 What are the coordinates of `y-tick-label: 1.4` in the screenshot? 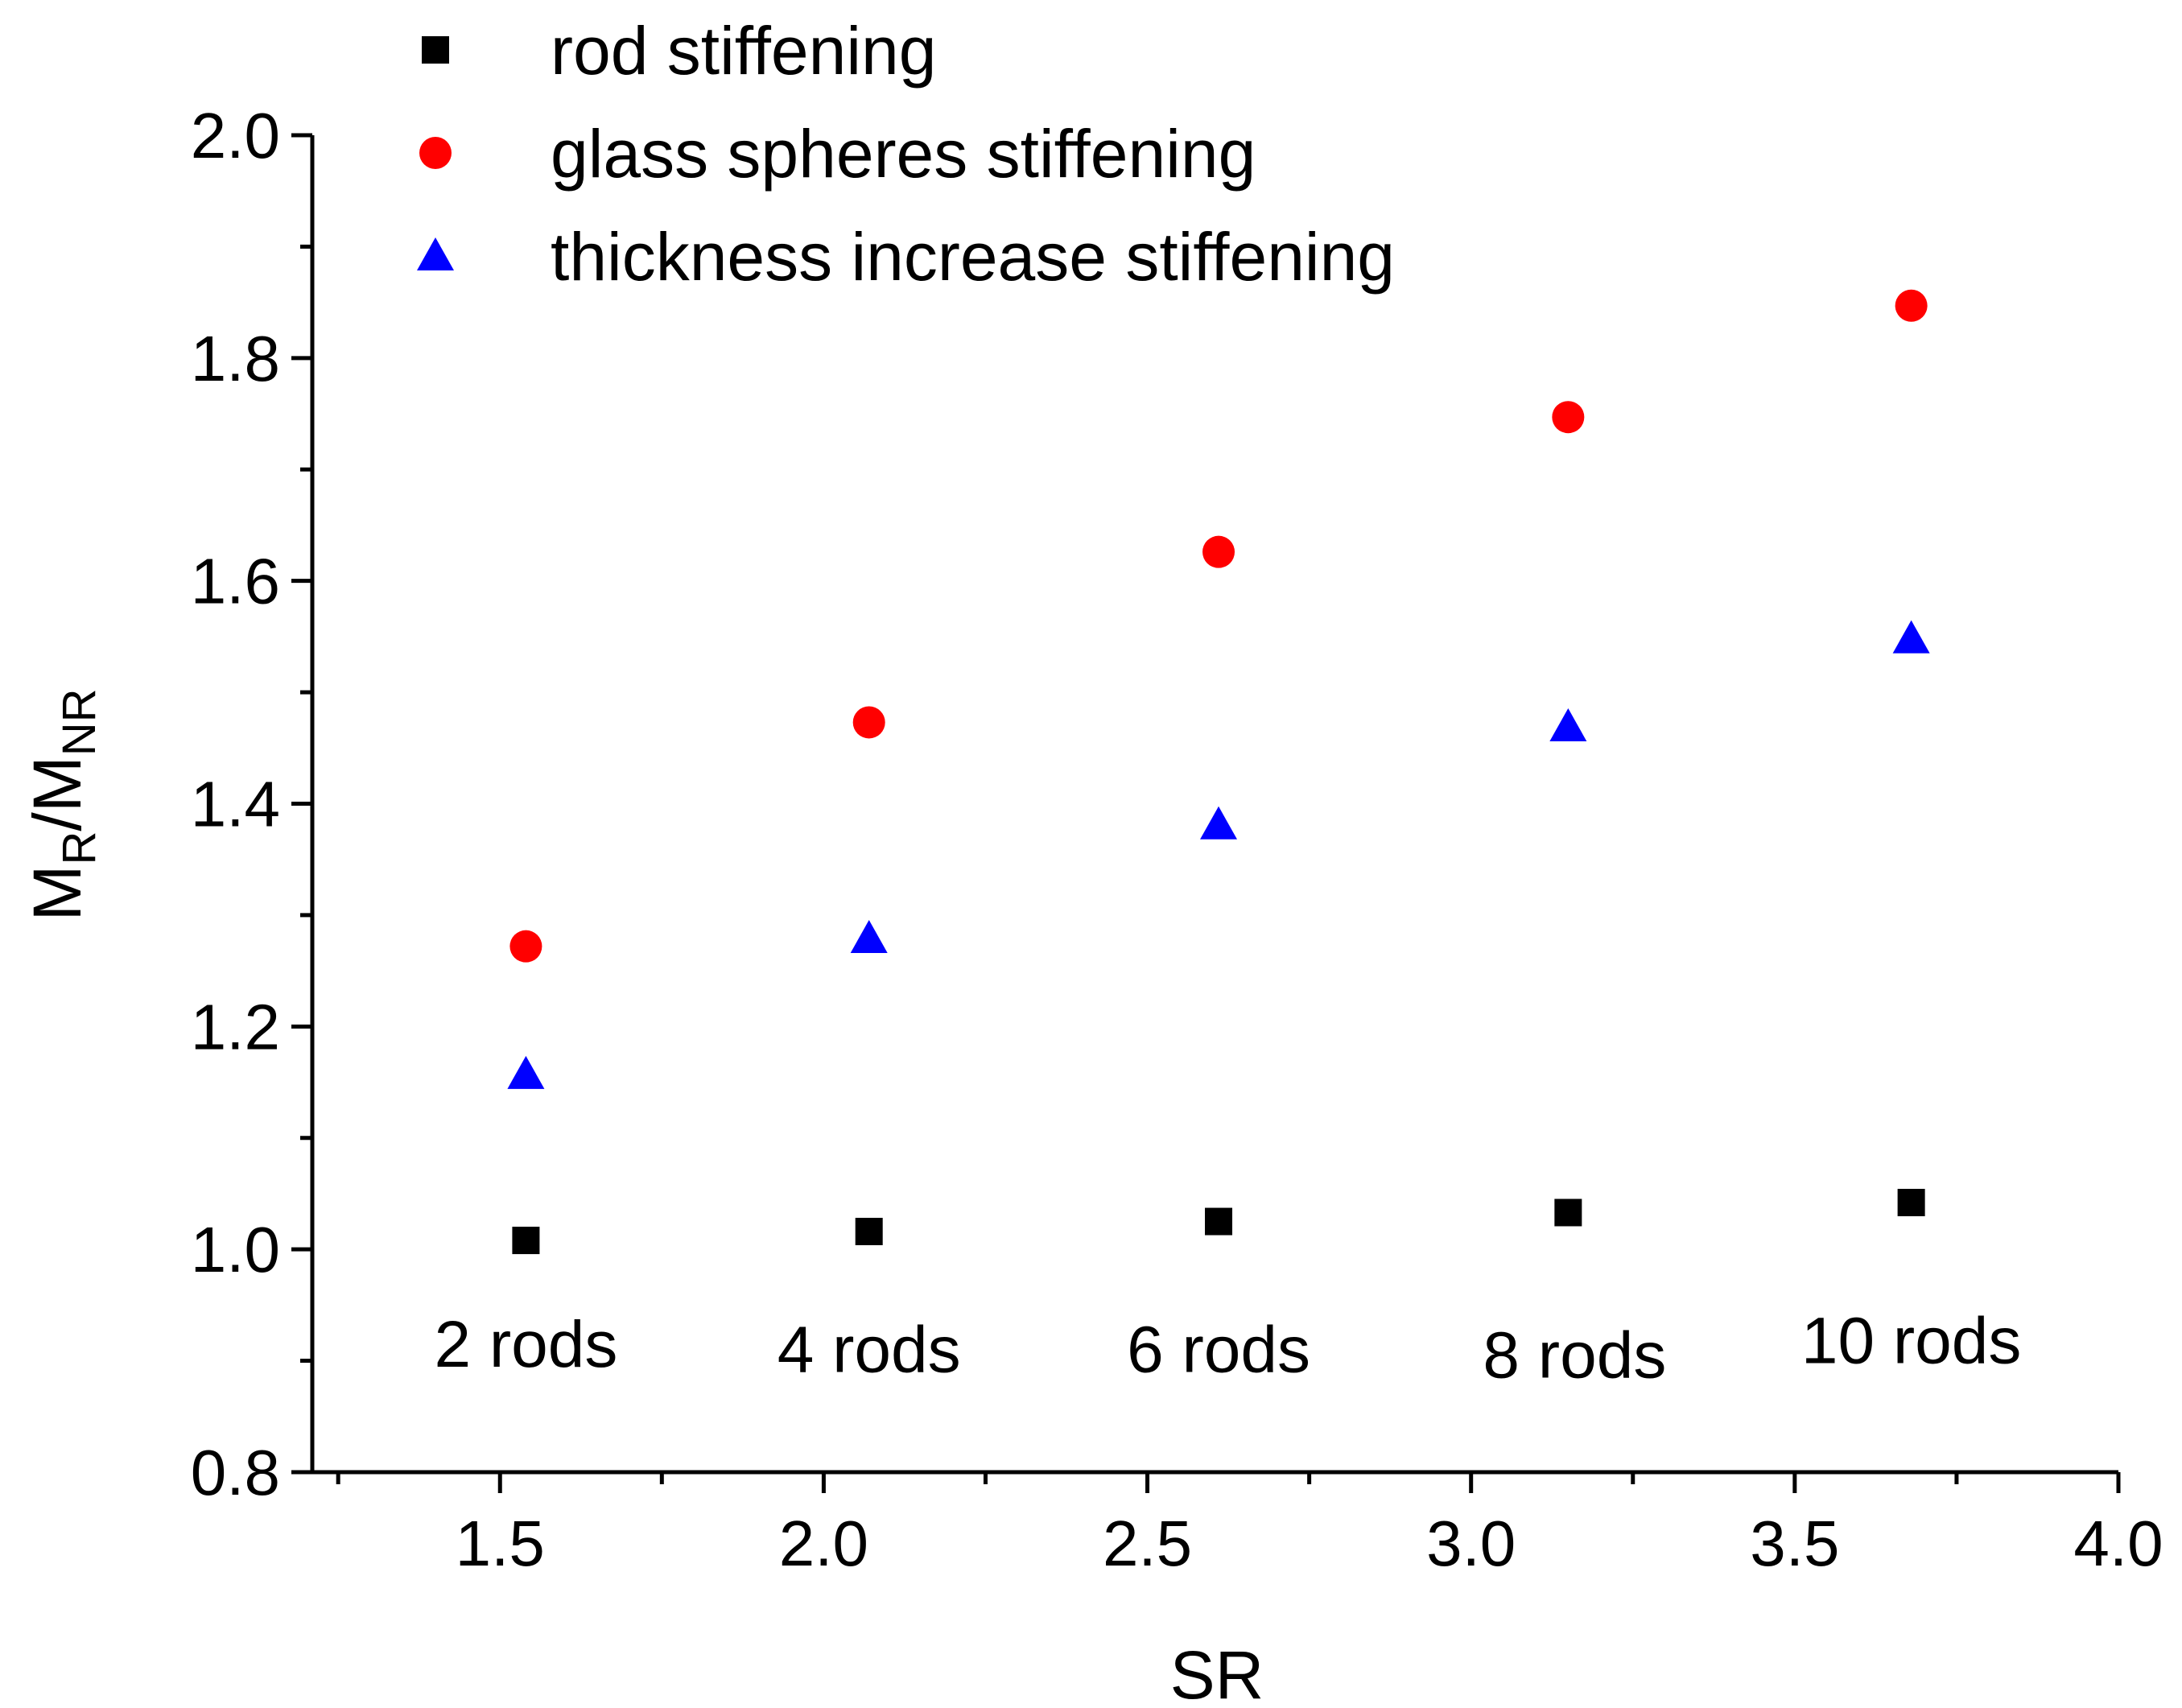 It's located at (235, 804).